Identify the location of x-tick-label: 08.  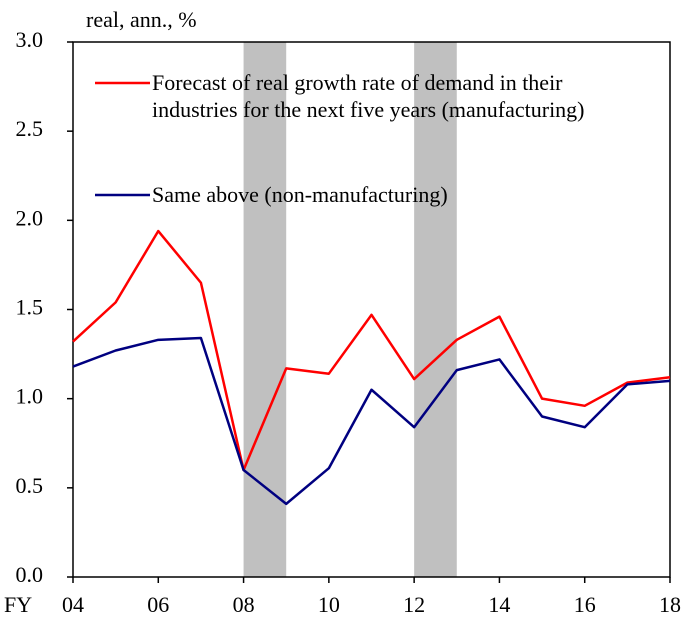
(244, 604).